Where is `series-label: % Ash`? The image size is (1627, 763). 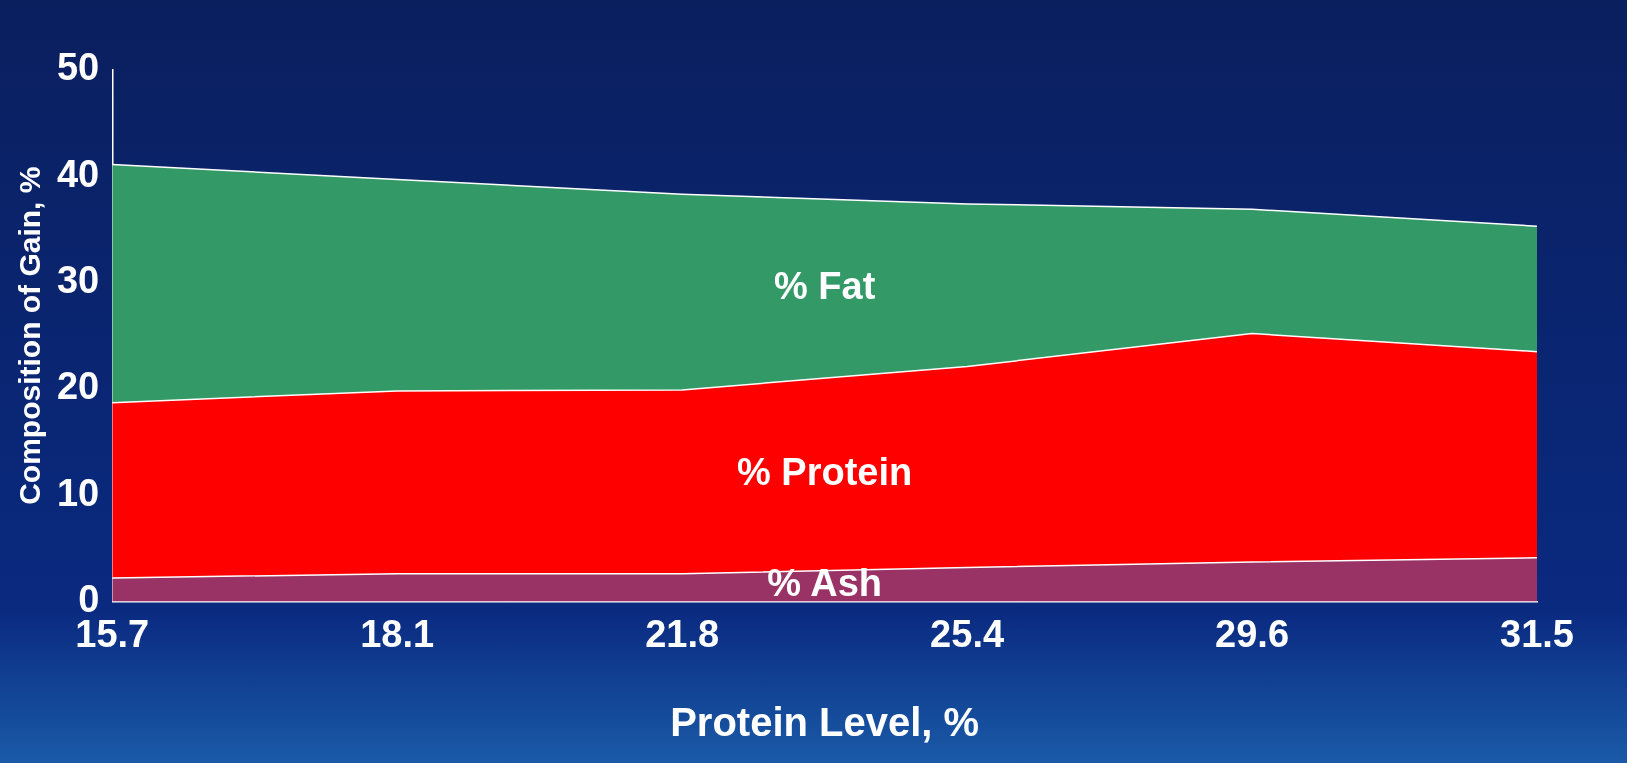
series-label: % Ash is located at coordinates (824, 583).